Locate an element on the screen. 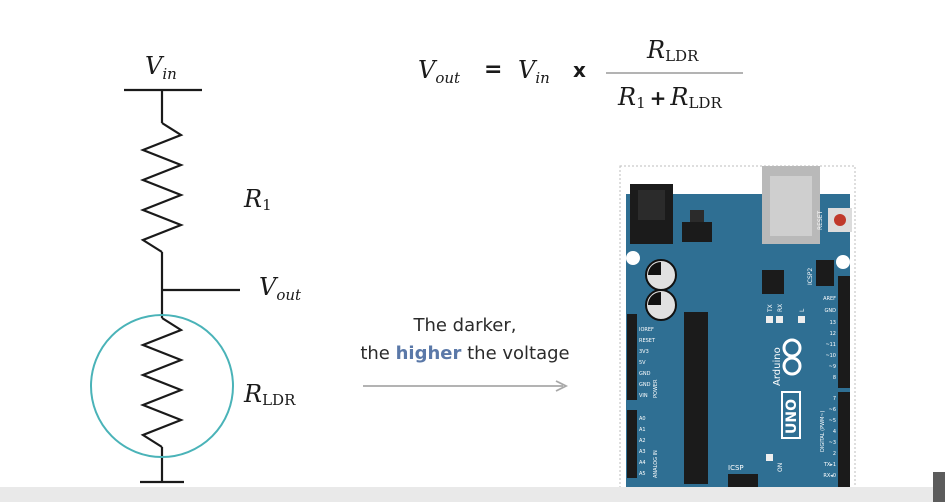 The image size is (945, 502). pin-vin: VIN is located at coordinates (643, 396).